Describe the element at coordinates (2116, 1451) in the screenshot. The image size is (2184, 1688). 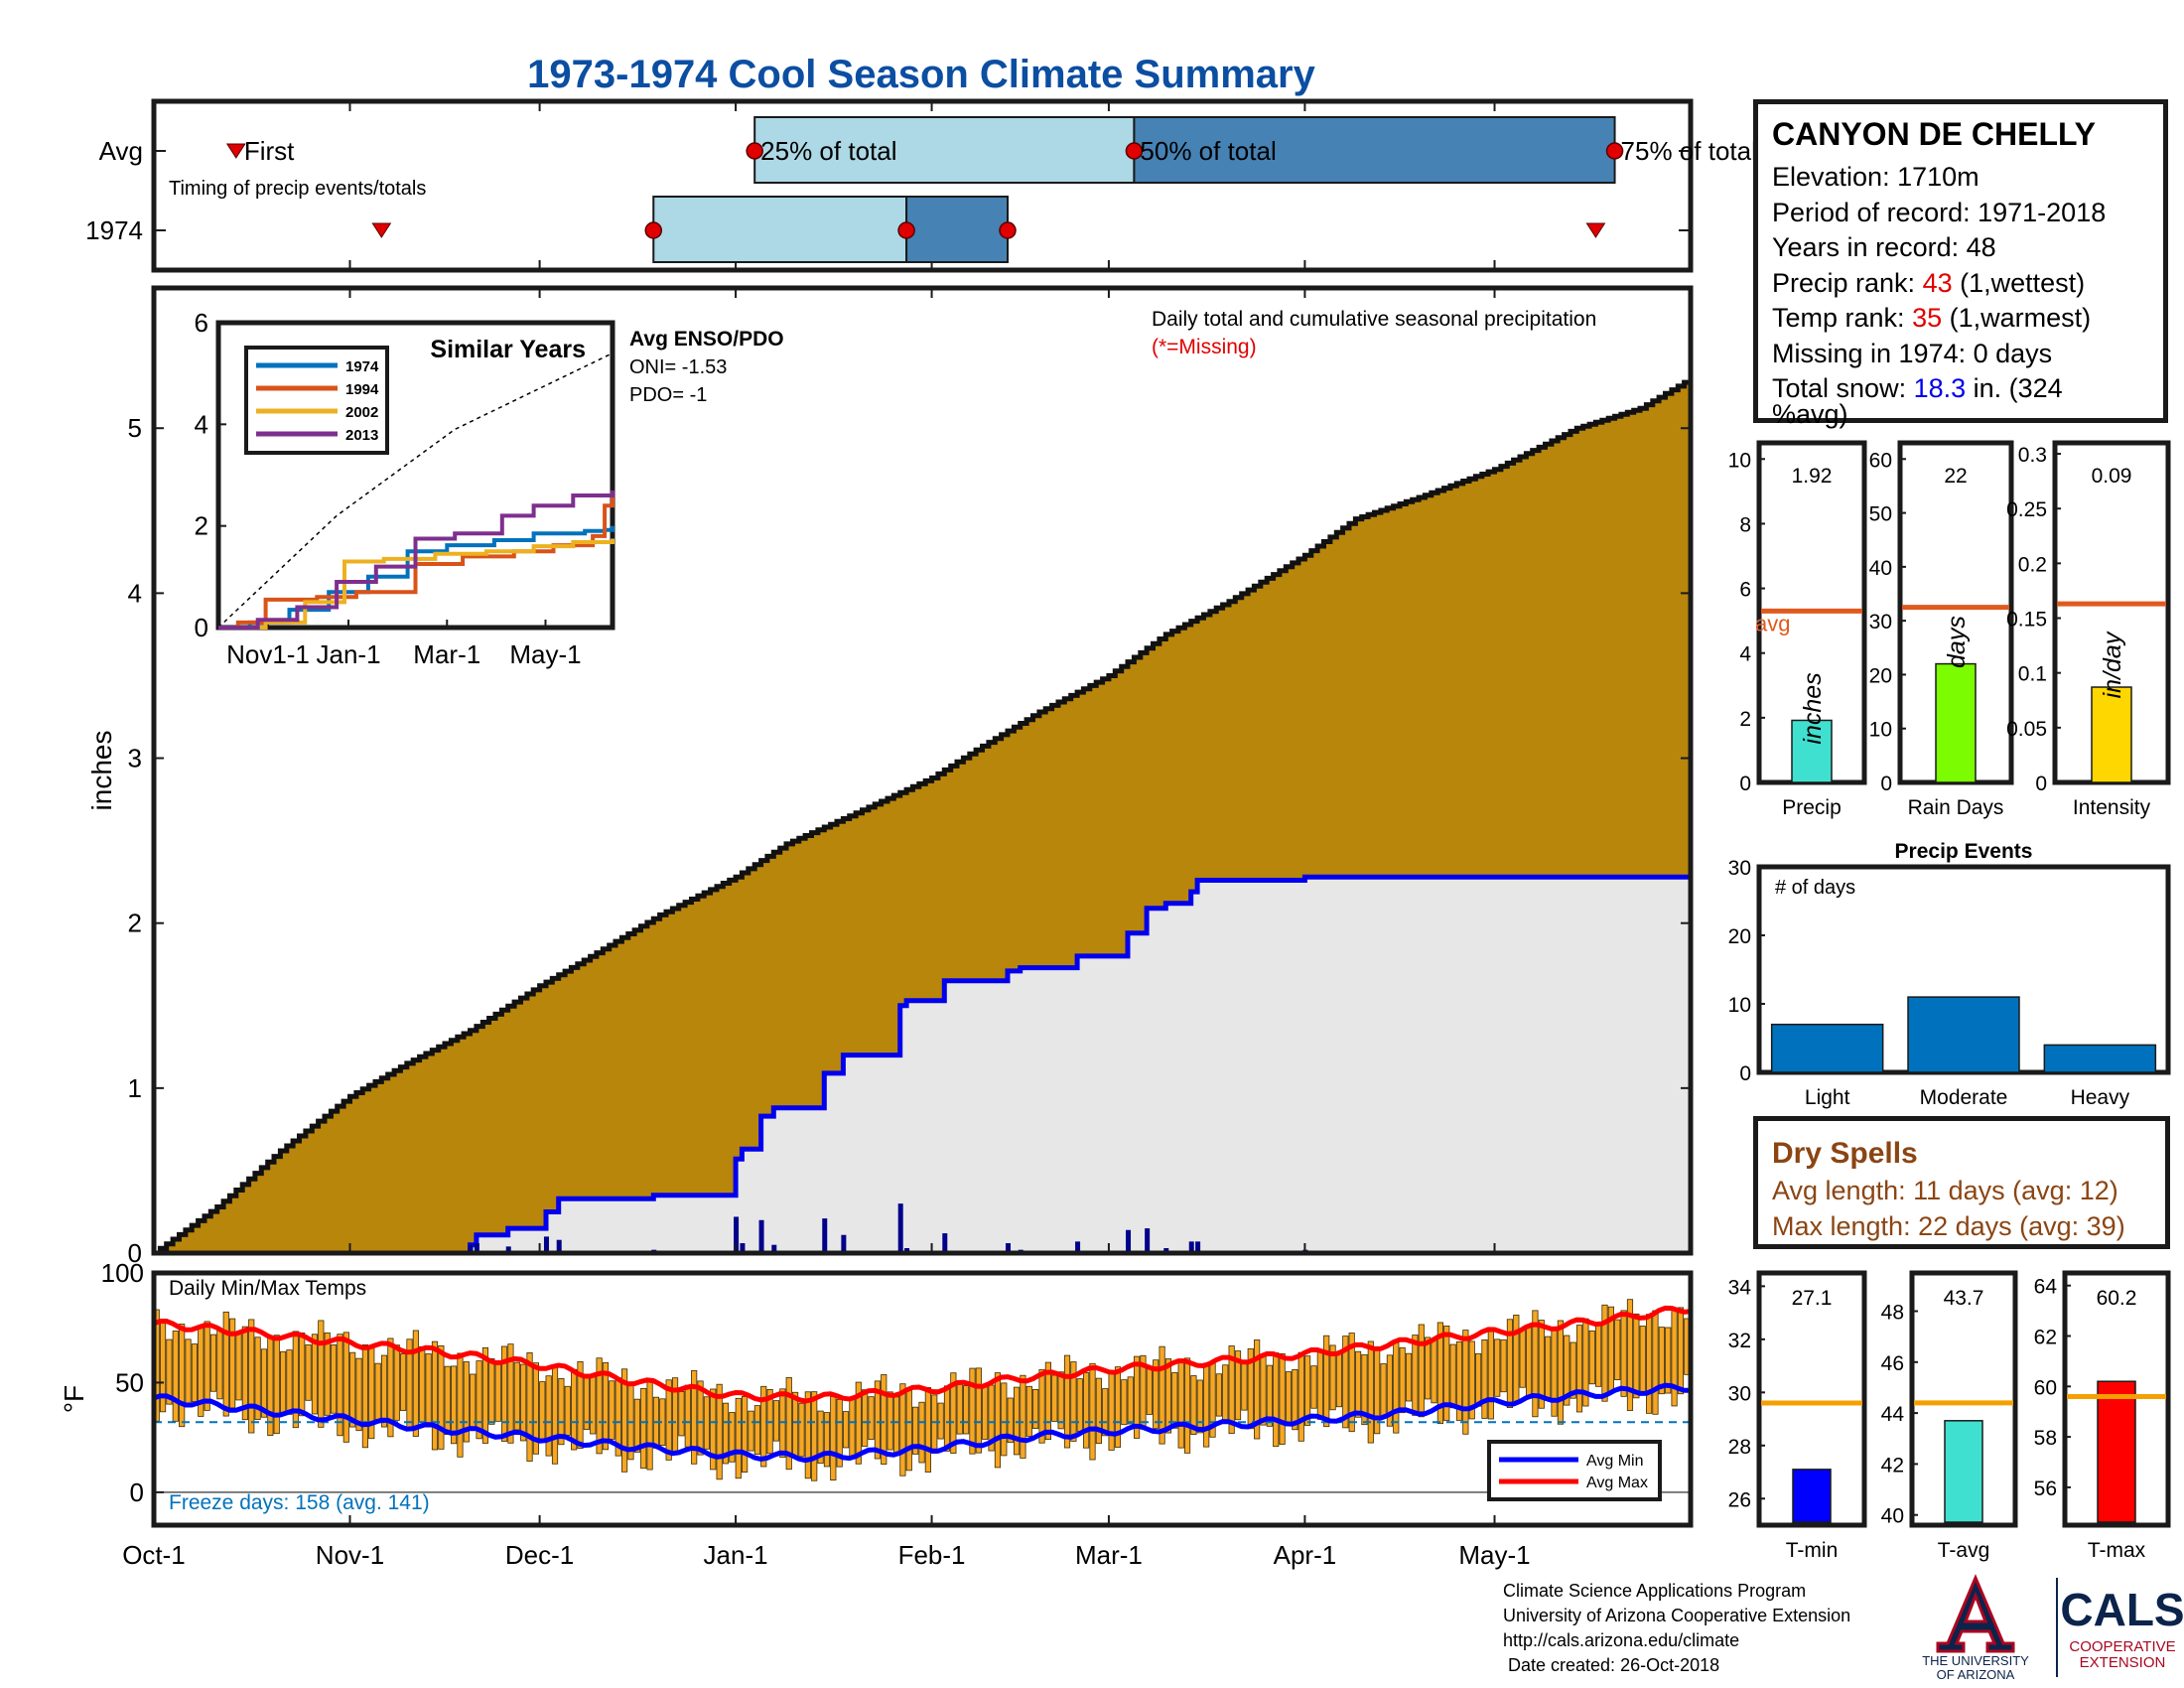
I see `tstat-bar-t-max` at that location.